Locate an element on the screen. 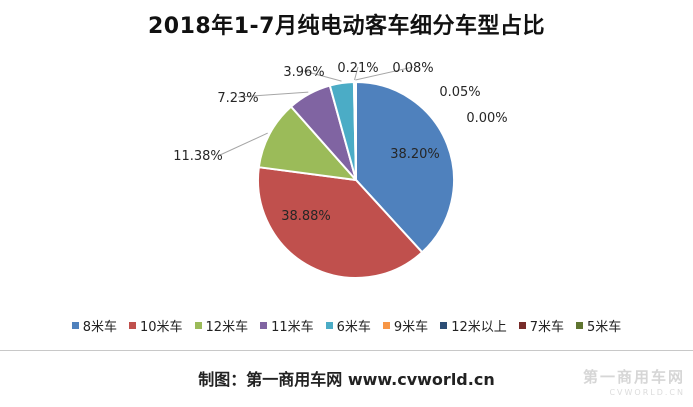 The width and height of the screenshot is (693, 407). slice-data-label: 38.88% is located at coordinates (306, 216).